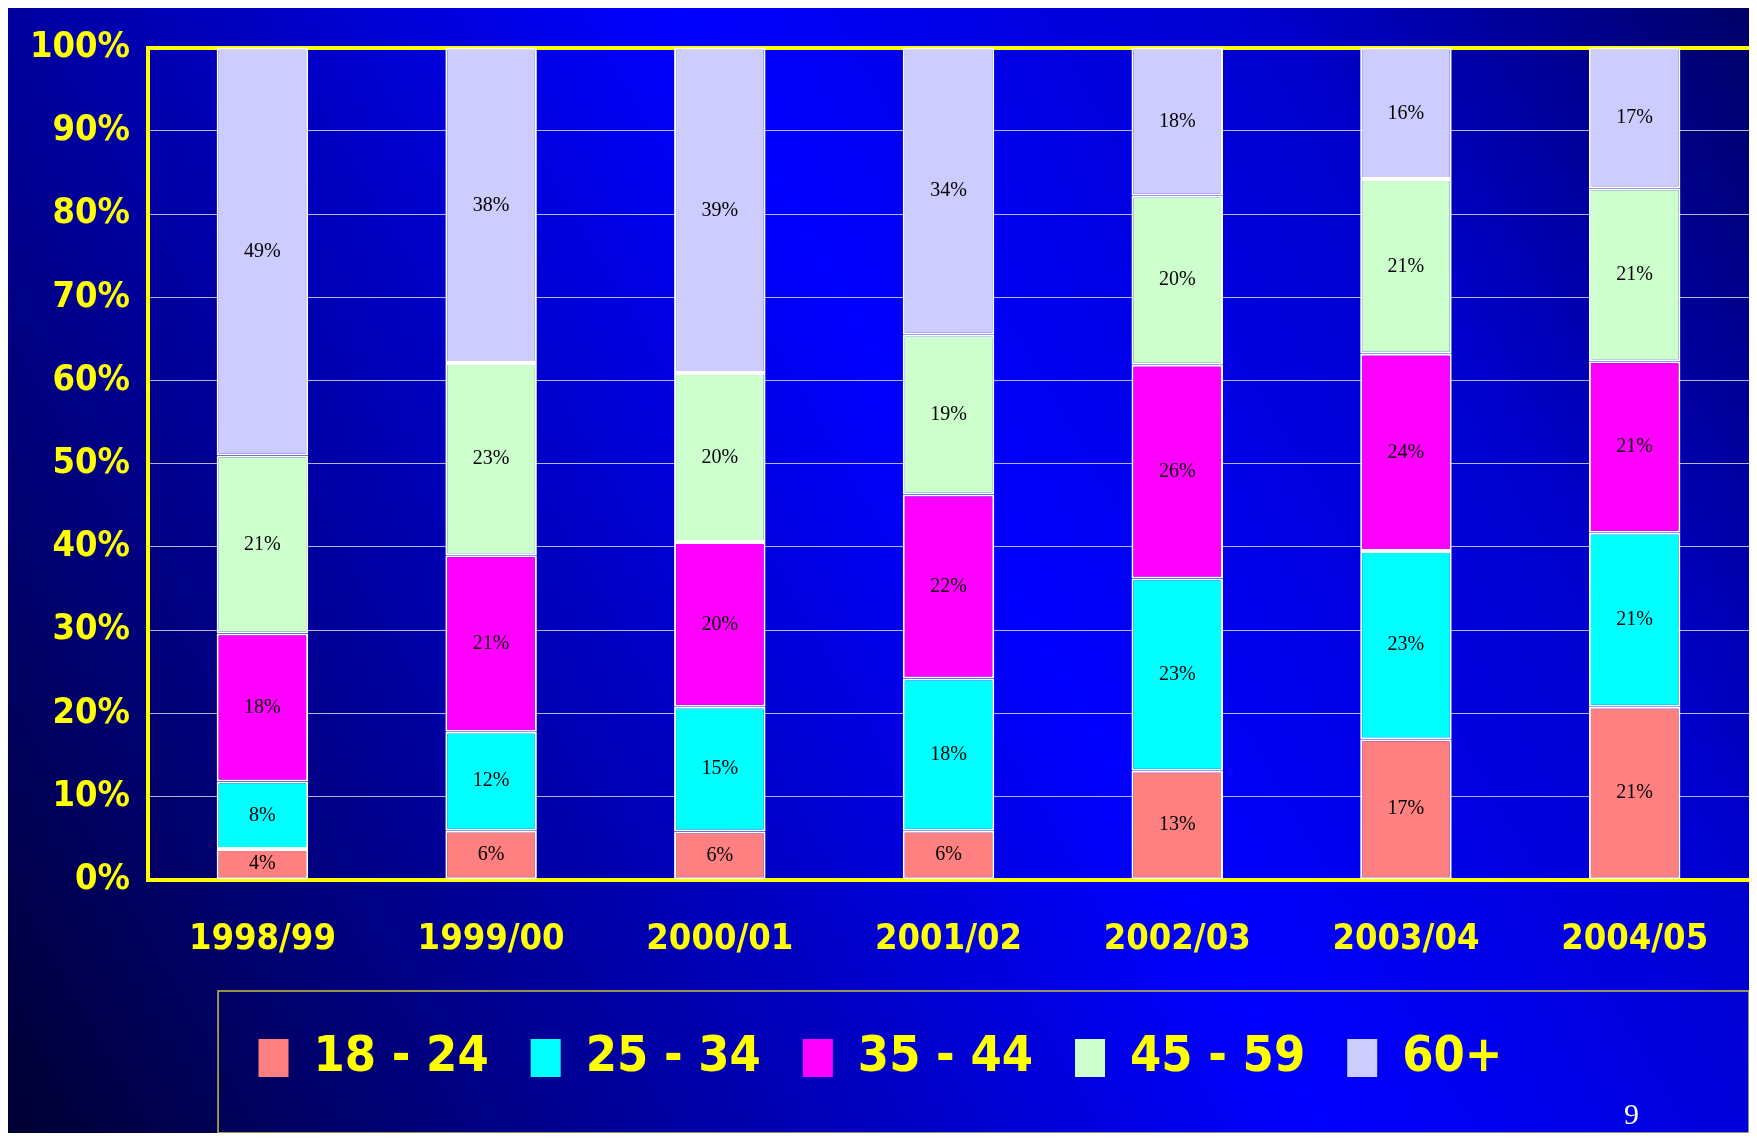  What do you see at coordinates (1406, 936) in the screenshot?
I see `x-tick-label: 2003/04` at bounding box center [1406, 936].